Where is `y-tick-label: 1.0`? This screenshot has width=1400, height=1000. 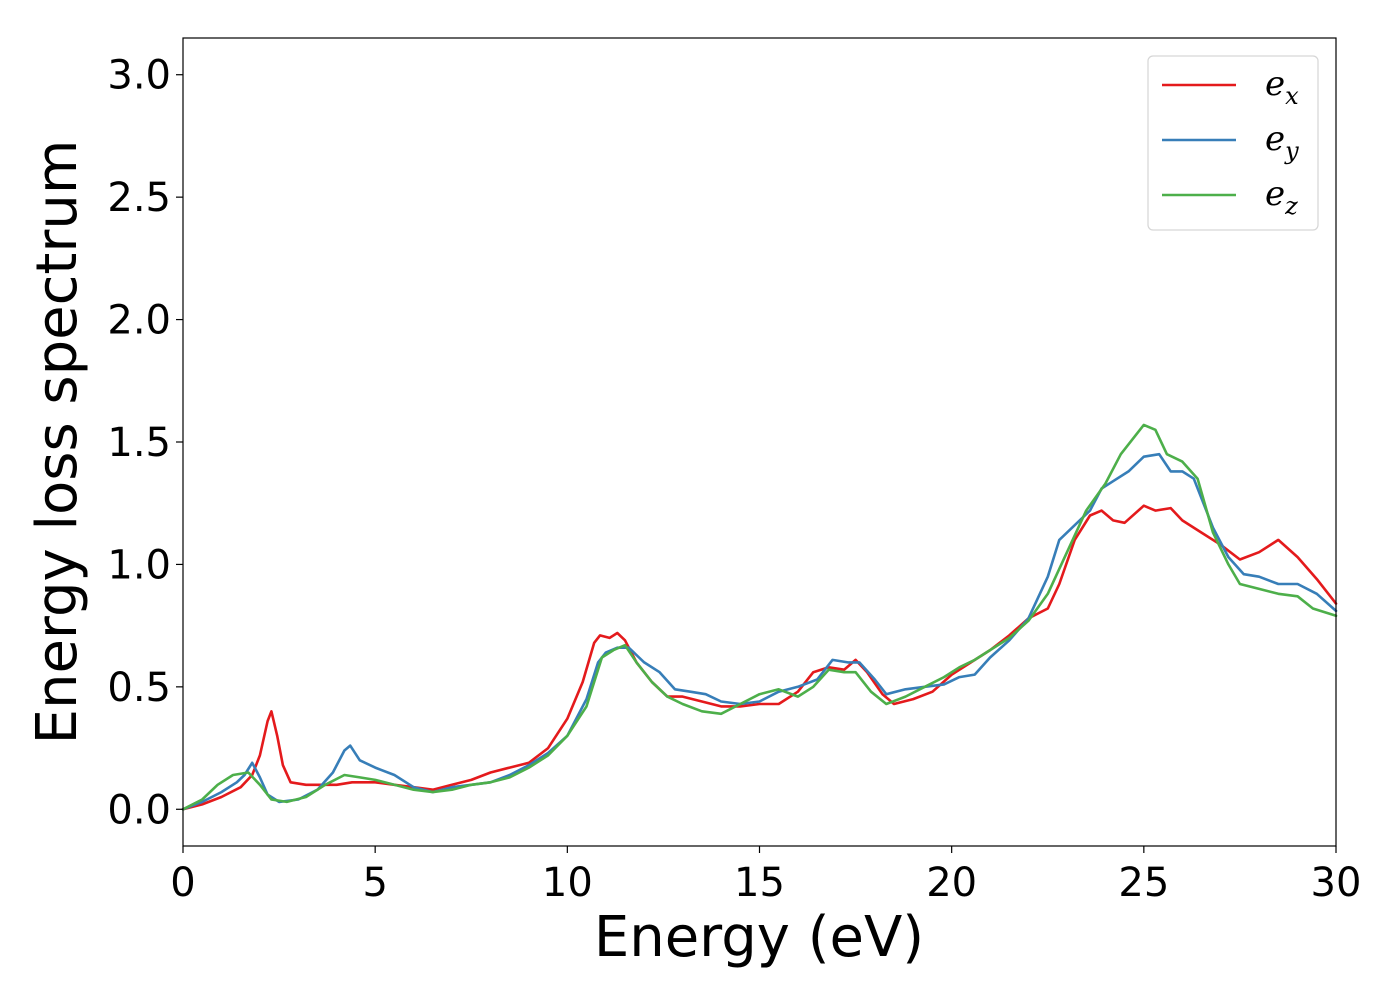
y-tick-label: 1.0 is located at coordinates (139, 565).